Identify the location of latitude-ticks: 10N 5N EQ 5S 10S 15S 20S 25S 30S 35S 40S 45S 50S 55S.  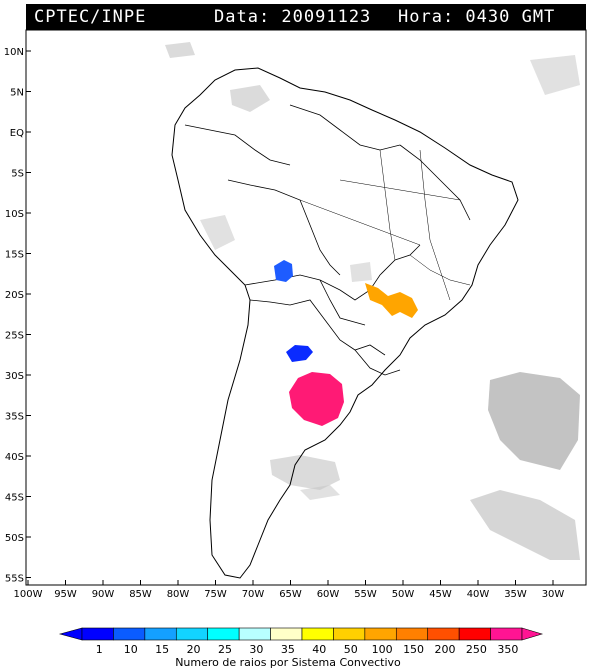
(17, 316).